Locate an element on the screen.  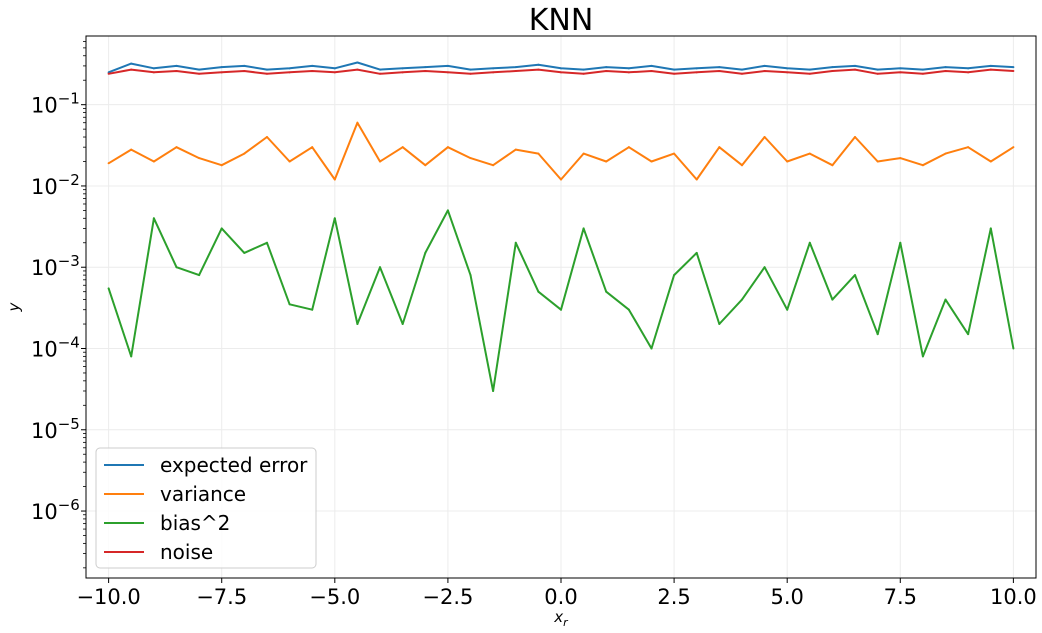
legend-label: noise is located at coordinates (186, 552).